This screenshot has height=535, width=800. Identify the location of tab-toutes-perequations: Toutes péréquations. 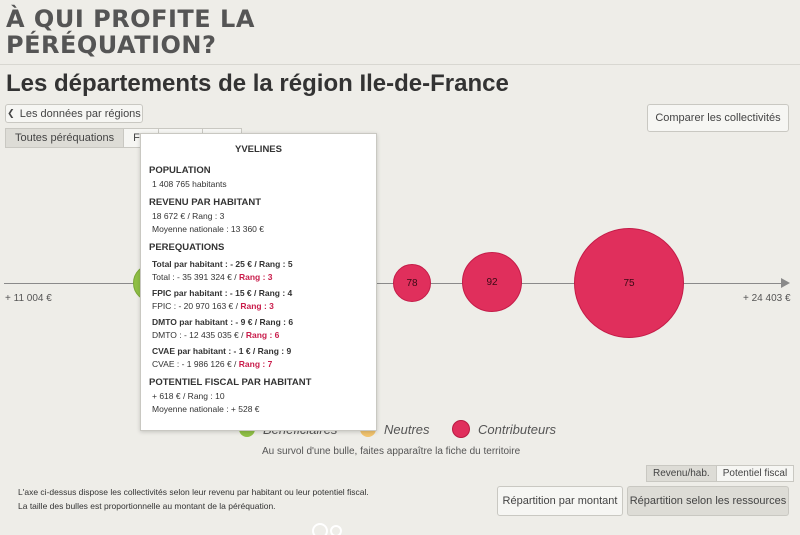
(65, 138).